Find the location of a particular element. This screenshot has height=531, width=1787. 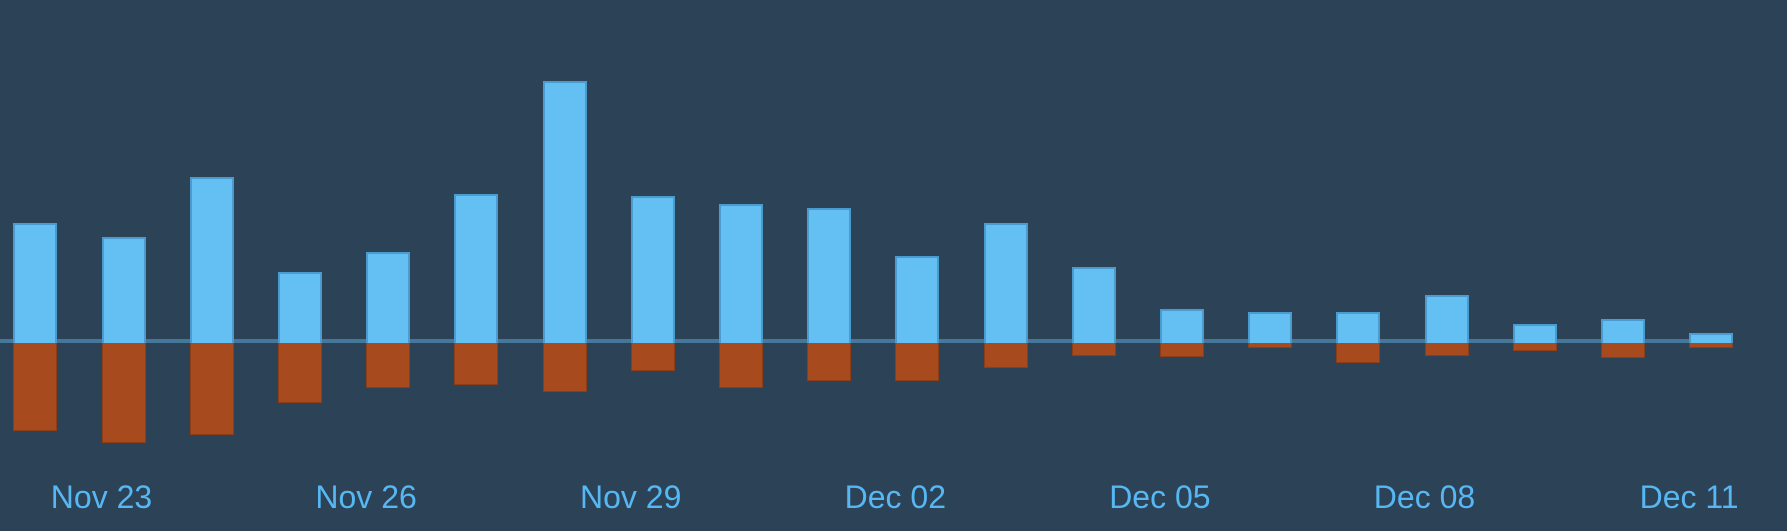

x-tick-label-dec-02: Dec 02 is located at coordinates (895, 497).